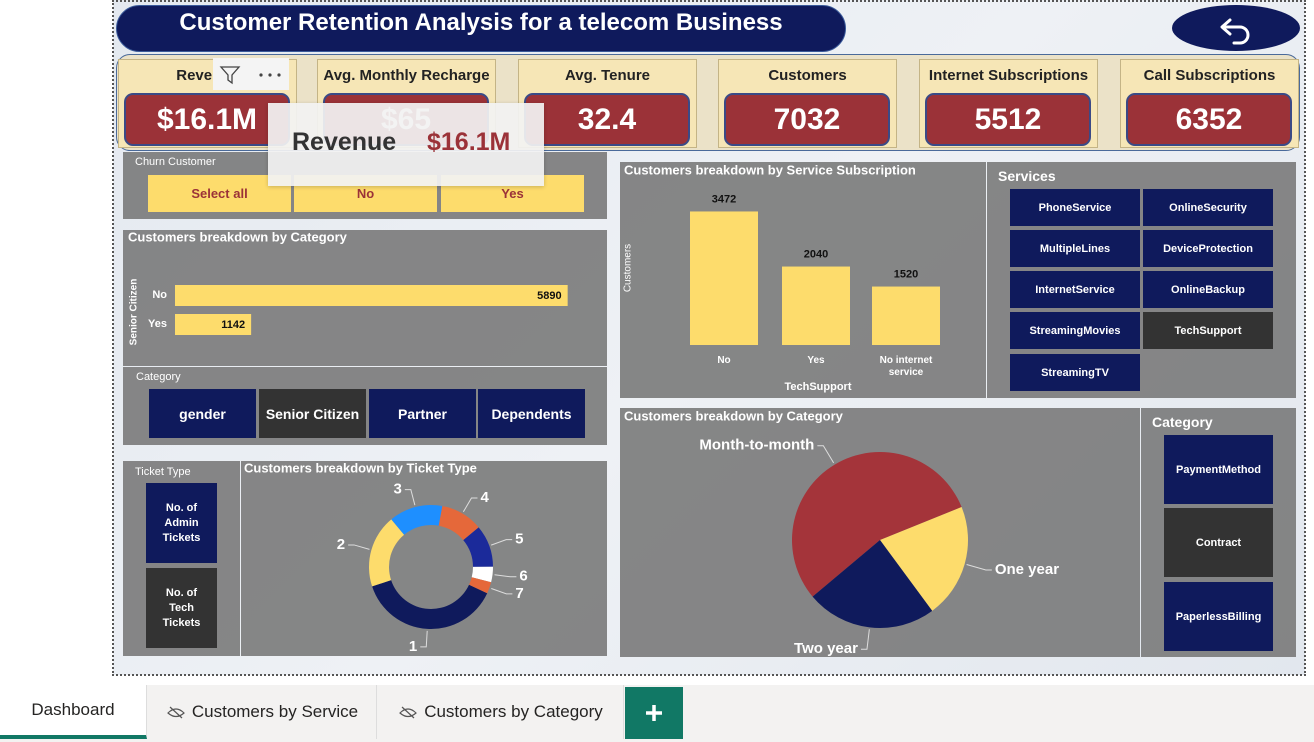 This screenshot has width=1314, height=742. What do you see at coordinates (175, 162) in the screenshot?
I see `slicer-title: Churn Customer` at bounding box center [175, 162].